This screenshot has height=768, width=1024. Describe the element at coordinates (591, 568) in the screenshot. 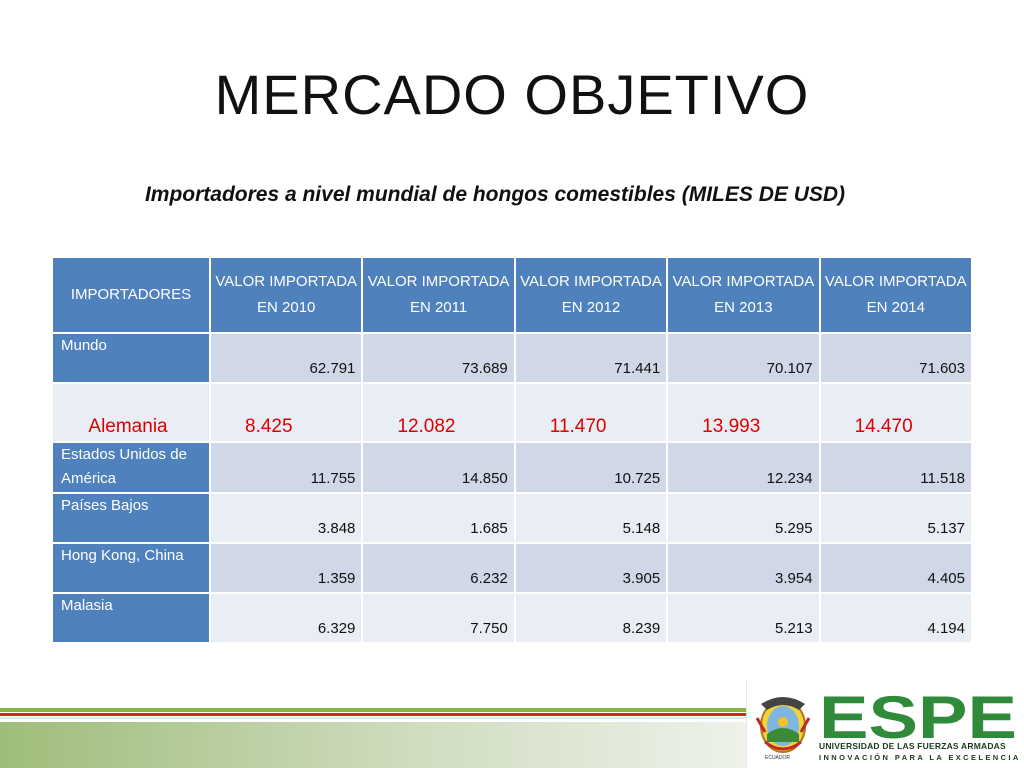

I see `table-cell: 3.905` at that location.